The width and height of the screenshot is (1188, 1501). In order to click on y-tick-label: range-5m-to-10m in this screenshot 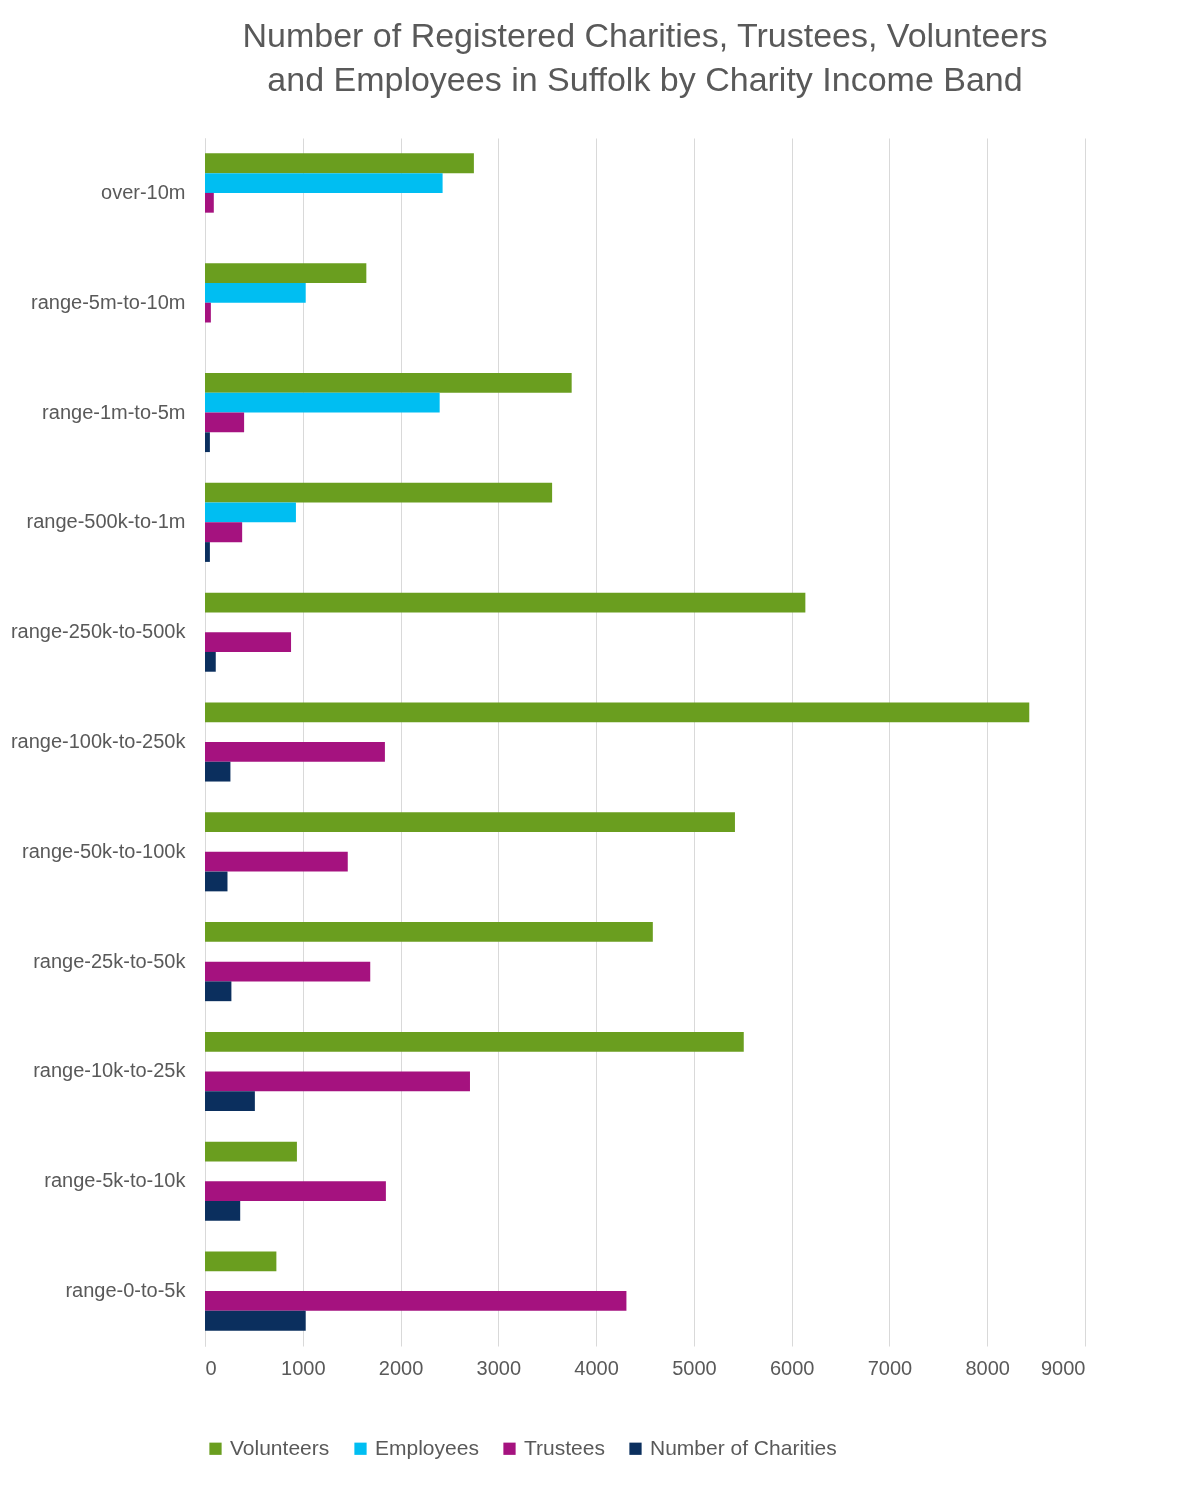, I will do `click(108, 301)`.